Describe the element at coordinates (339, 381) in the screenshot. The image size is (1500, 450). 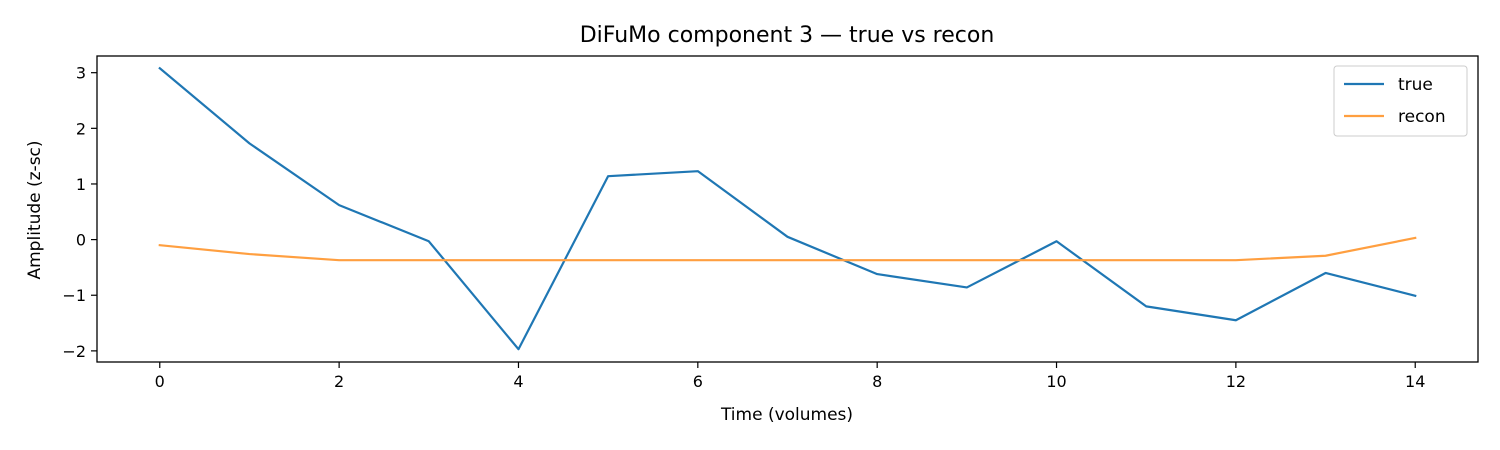
I see `x-tick-label: 2` at that location.